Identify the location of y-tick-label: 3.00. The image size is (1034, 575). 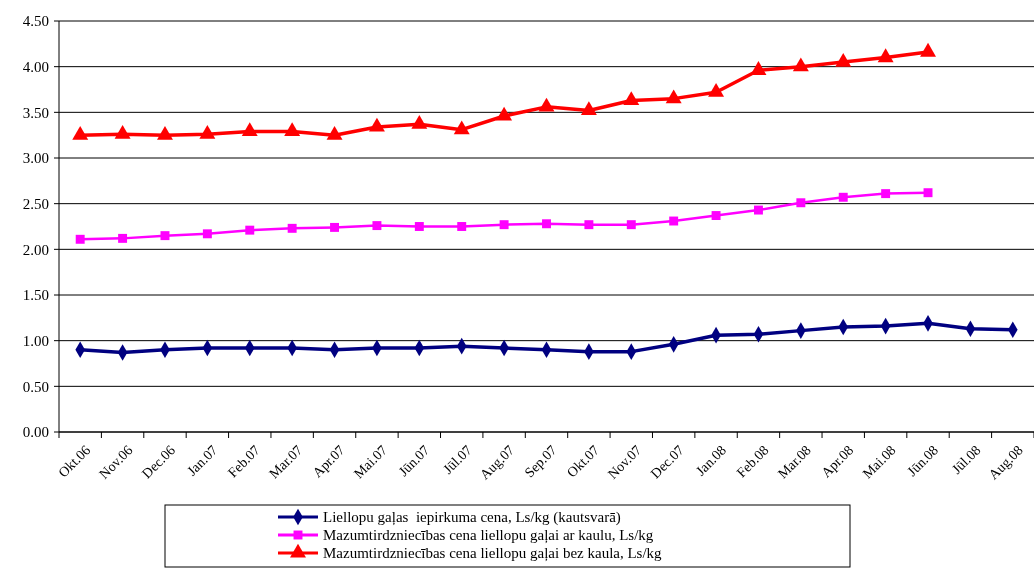
(35, 158).